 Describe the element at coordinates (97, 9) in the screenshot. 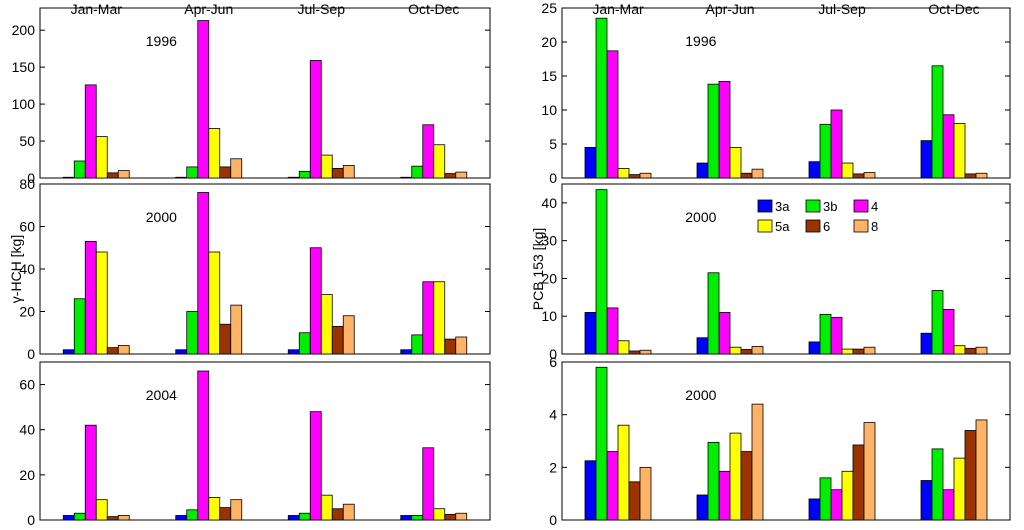

I see `quarter-label: Jan-Mar` at that location.